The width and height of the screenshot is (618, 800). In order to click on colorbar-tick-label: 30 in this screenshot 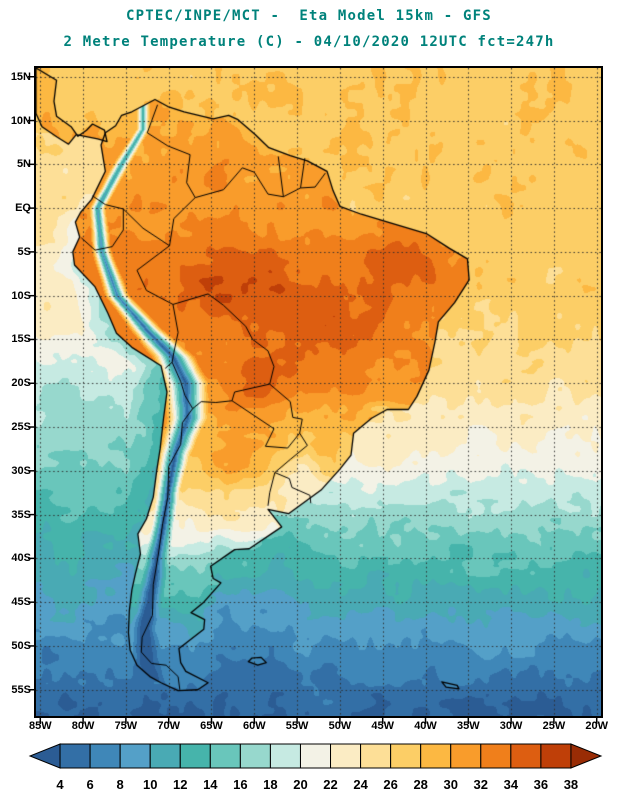, I will do `click(451, 784)`.